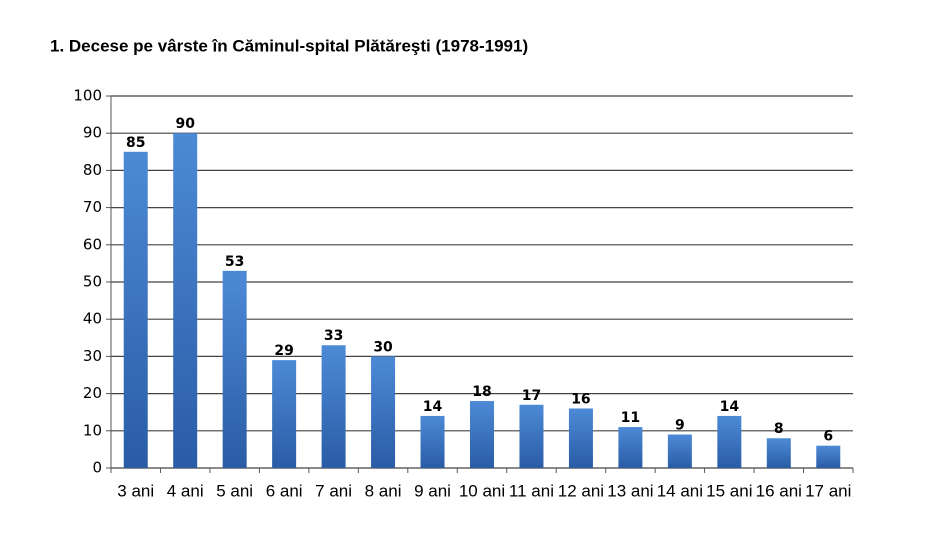 The height and width of the screenshot is (553, 936). I want to click on x-tick-label: 15 ani, so click(729, 490).